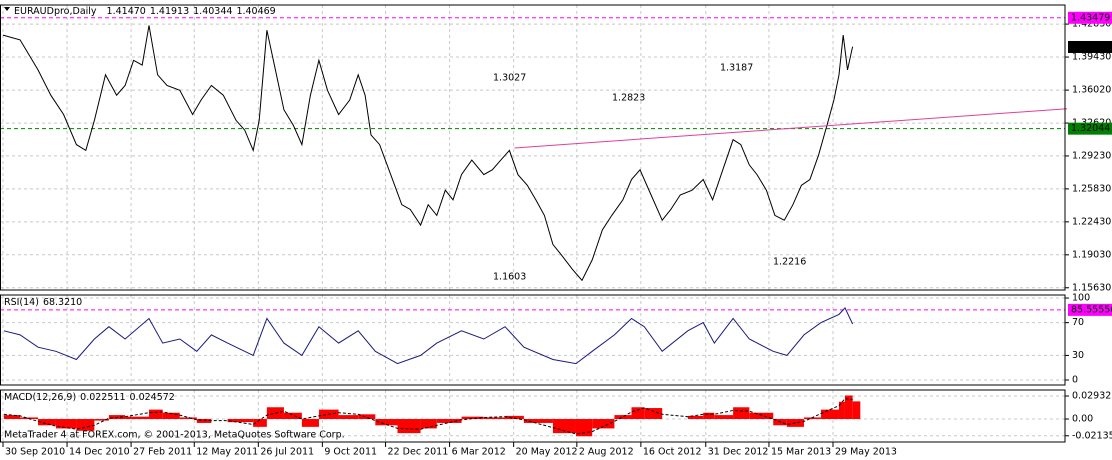 The height and width of the screenshot is (460, 1112). I want to click on annotation: 1.3187, so click(736, 68).